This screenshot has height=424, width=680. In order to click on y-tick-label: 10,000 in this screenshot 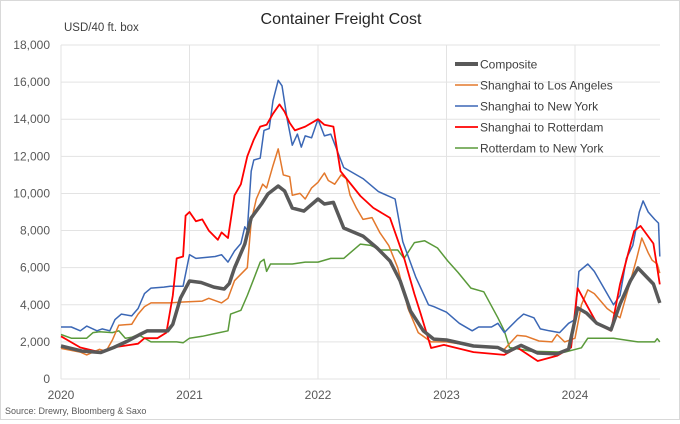, I will do `click(31, 193)`.